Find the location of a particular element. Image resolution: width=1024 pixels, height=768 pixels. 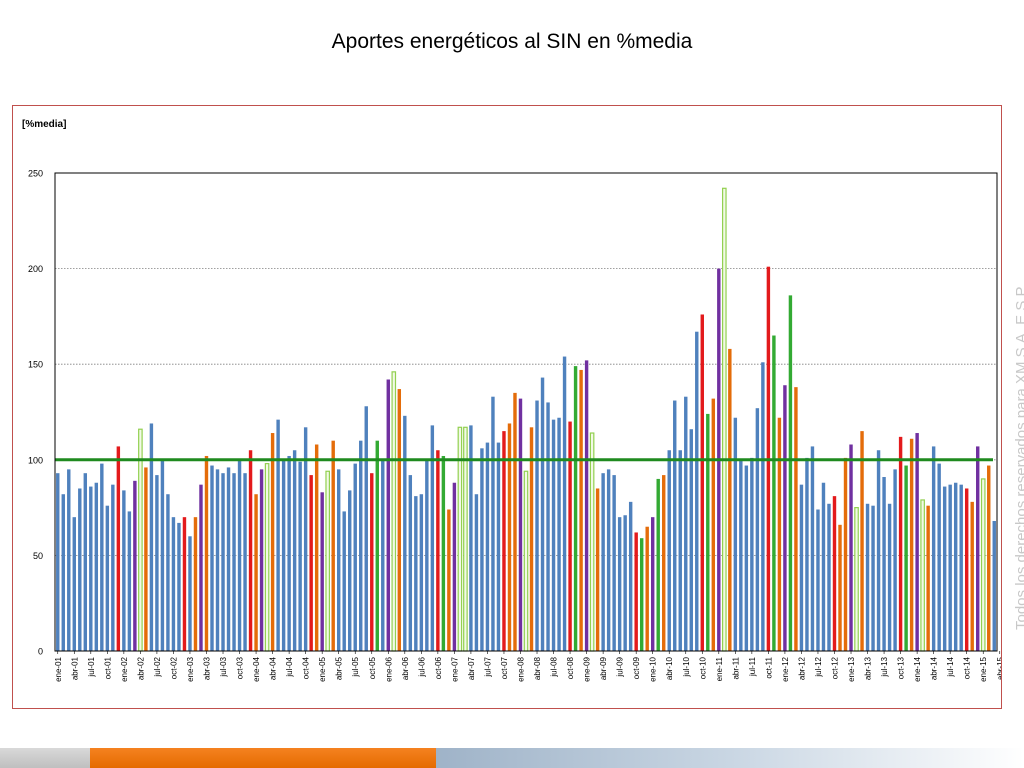

x-tick-label: ene-14 is located at coordinates (917, 668).